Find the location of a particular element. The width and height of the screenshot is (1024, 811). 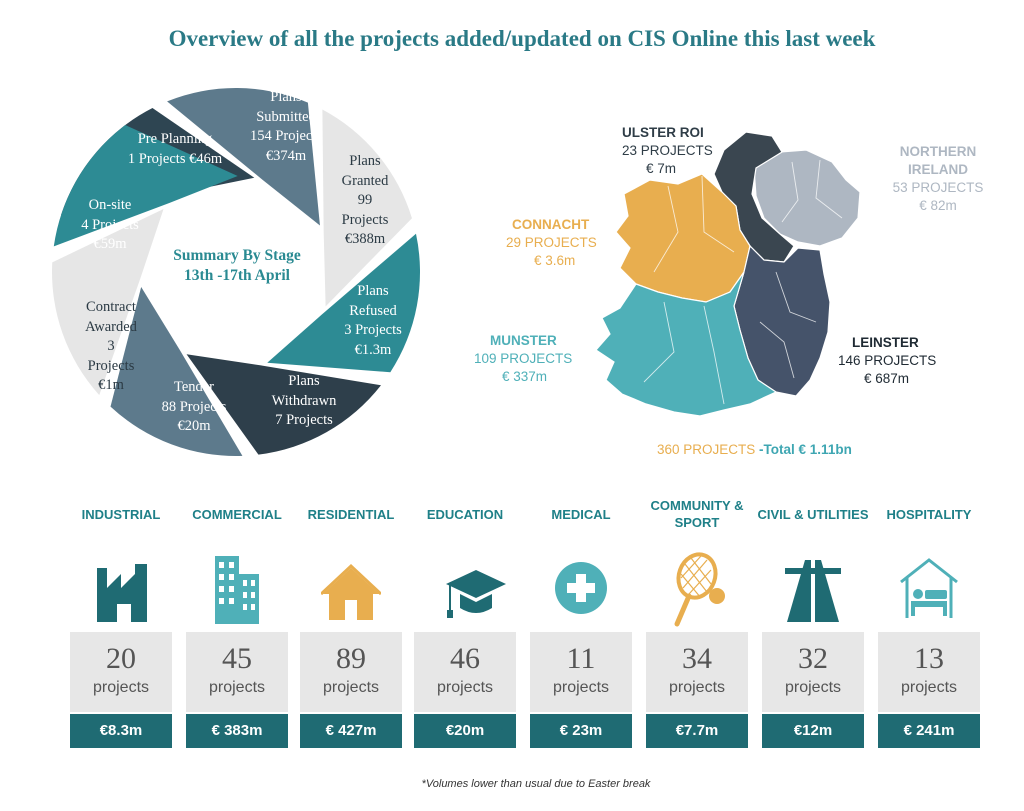

stat-box: 13 projects is located at coordinates (929, 672).